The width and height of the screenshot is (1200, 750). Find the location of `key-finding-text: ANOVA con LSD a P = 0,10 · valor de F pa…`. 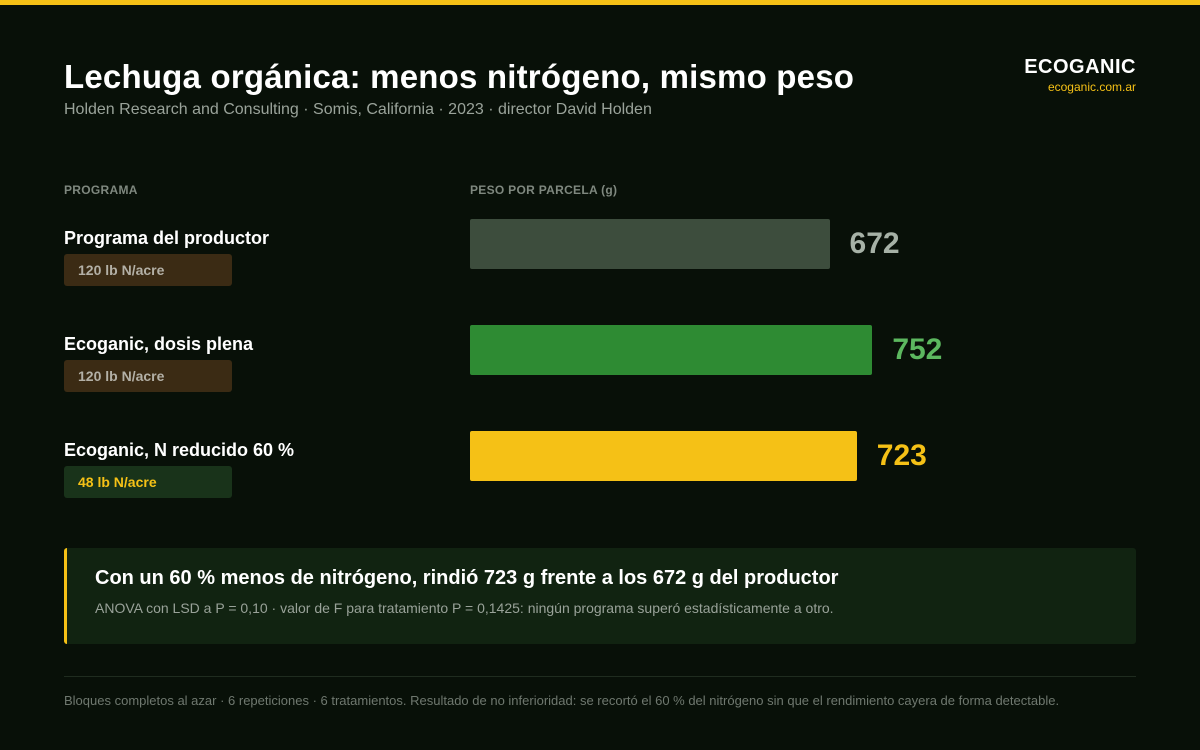

key-finding-text: ANOVA con LSD a P = 0,10 · valor de F pa… is located at coordinates (464, 608).